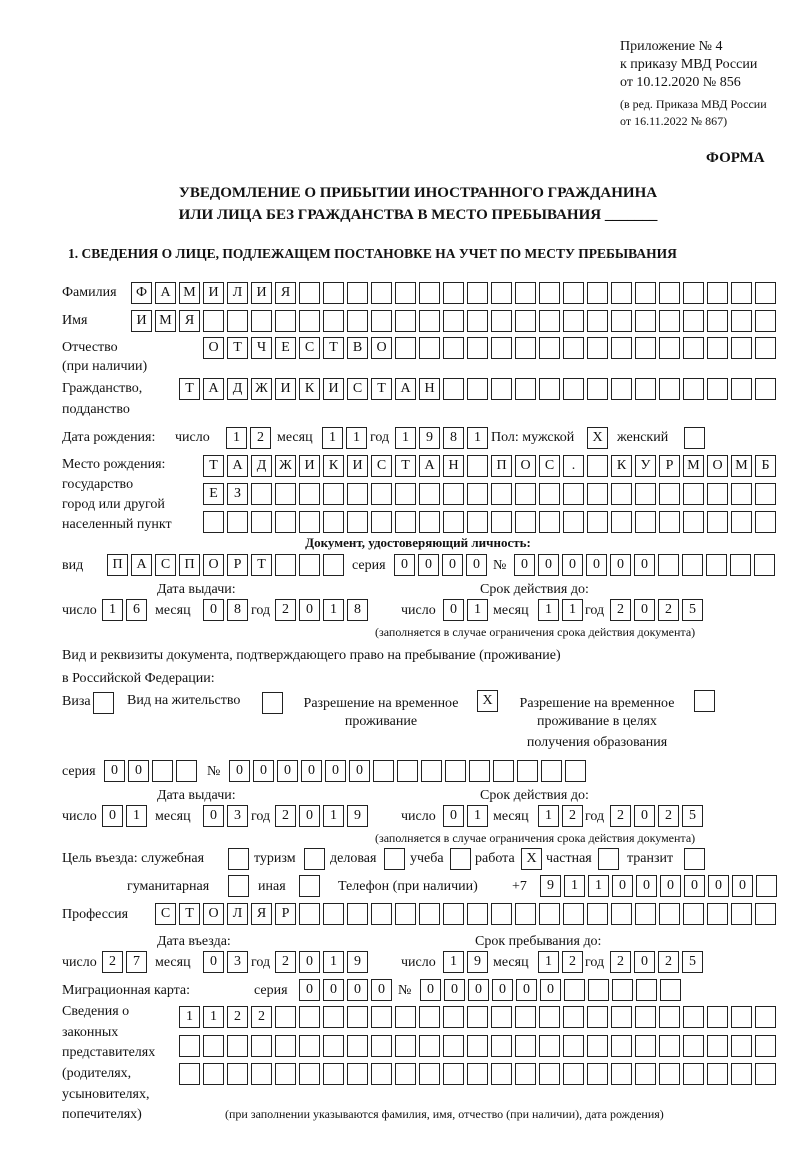 Image resolution: width=800 pixels, height=1163 pixels. What do you see at coordinates (669, 466) in the screenshot?
I see `char-cell: Р` at bounding box center [669, 466].